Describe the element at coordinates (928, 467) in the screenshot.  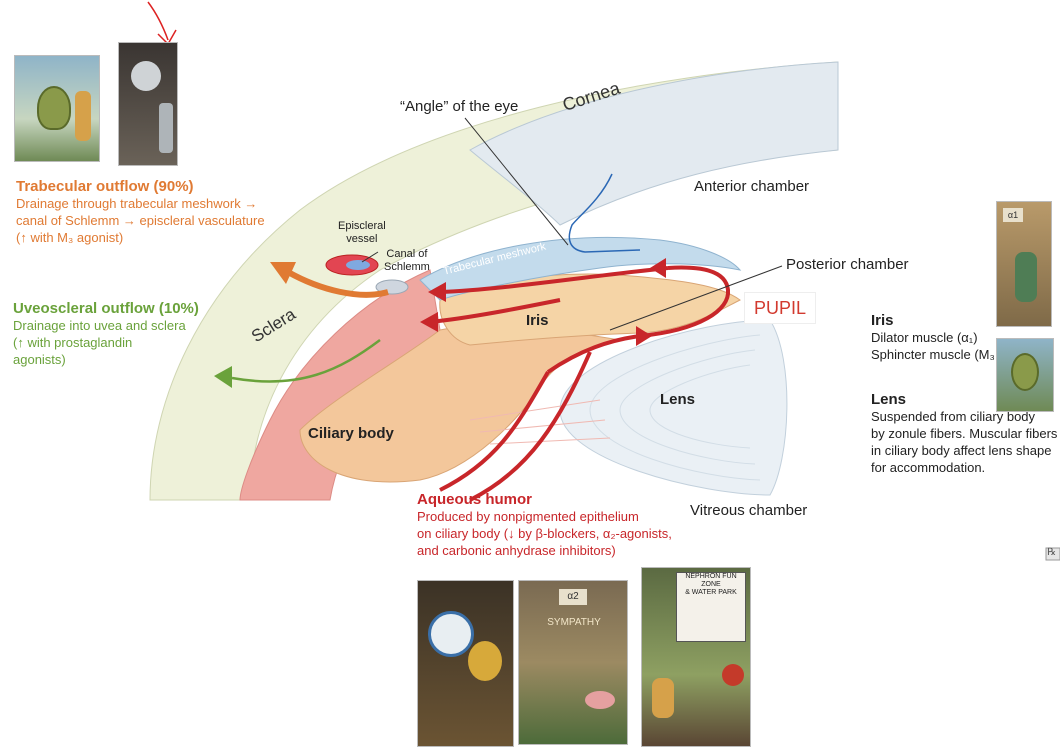
I see `lens-note-line: for accommodation.` at that location.